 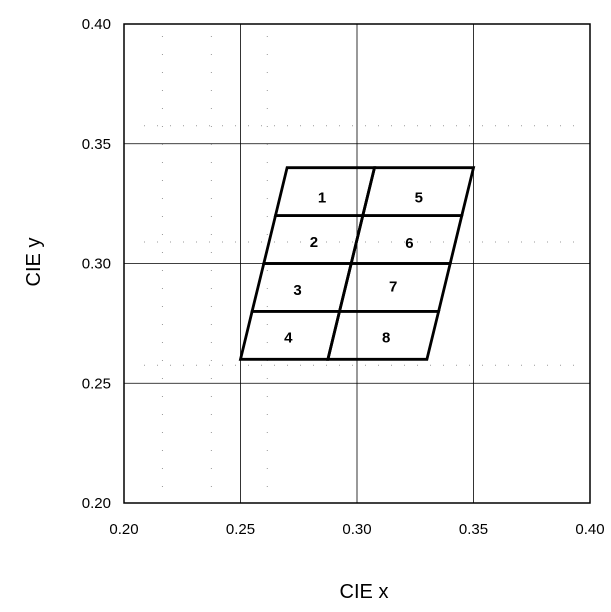 What do you see at coordinates (123, 529) in the screenshot?
I see `x-tick-label: 0.20` at bounding box center [123, 529].